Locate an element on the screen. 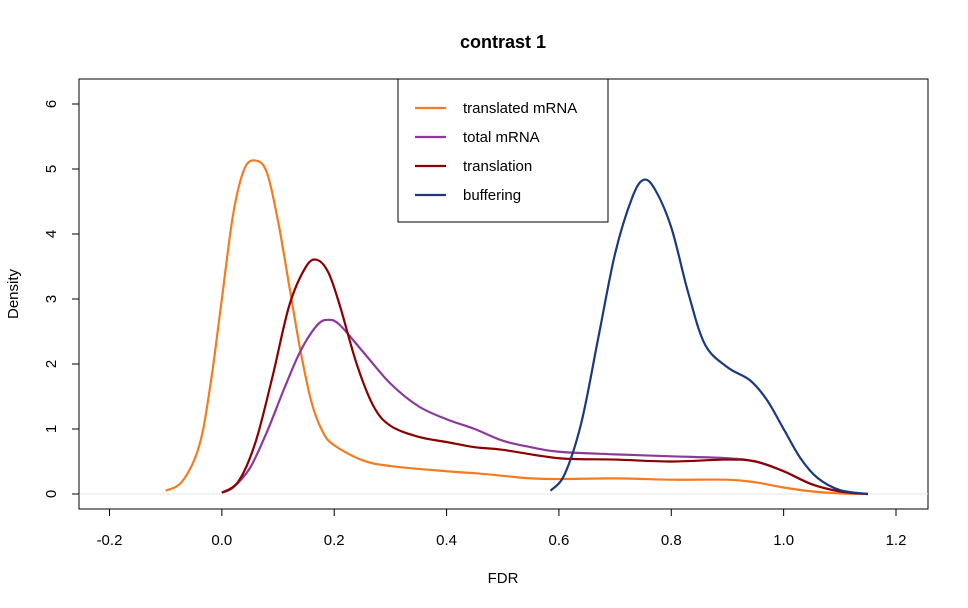 This screenshot has height=608, width=968. y-axis: 0 1 2 3 4 5 6 is located at coordinates (61, 299).